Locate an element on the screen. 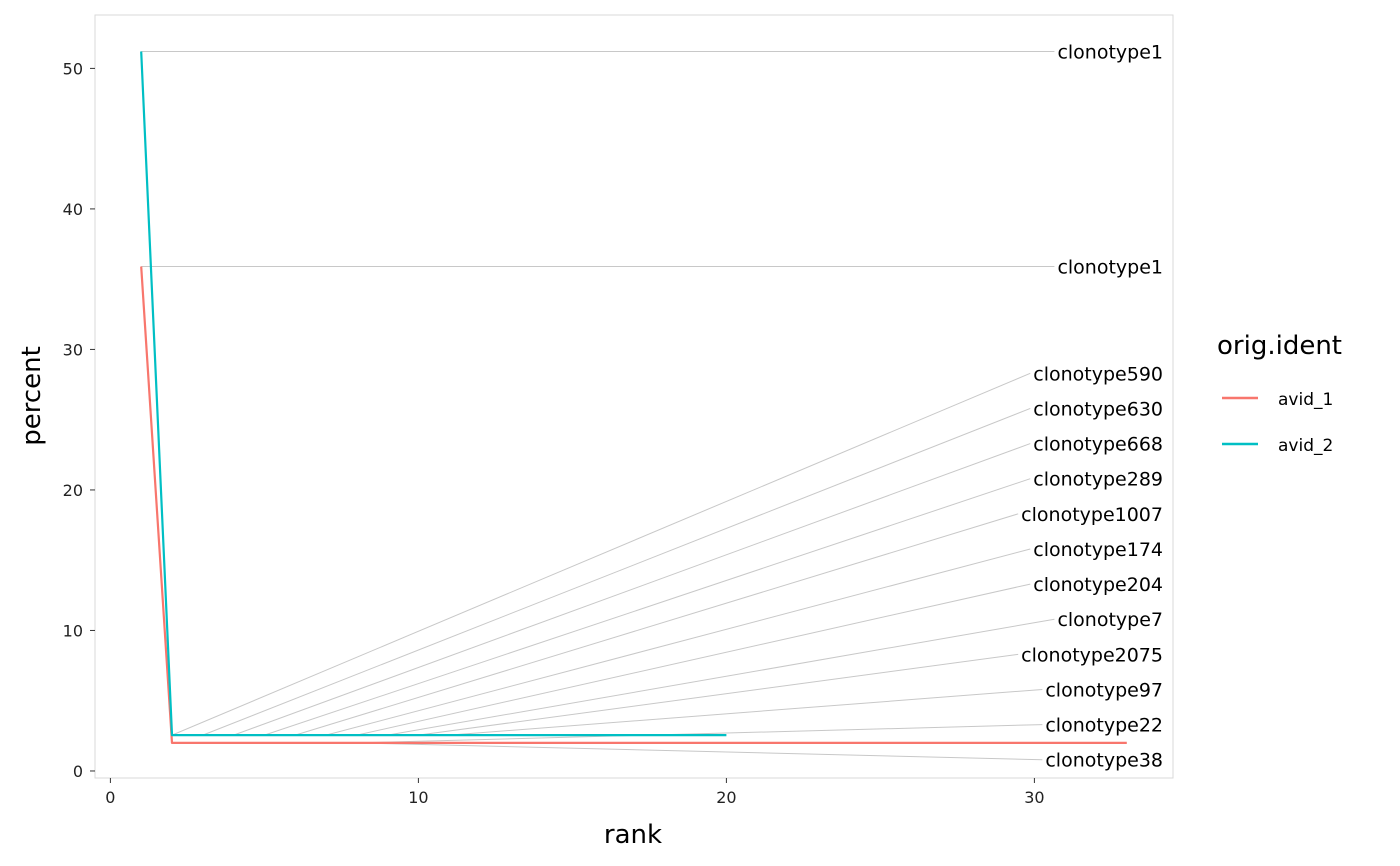 This screenshot has height=866, width=1400. clonotype-label: clonotype204 is located at coordinates (1098, 585).